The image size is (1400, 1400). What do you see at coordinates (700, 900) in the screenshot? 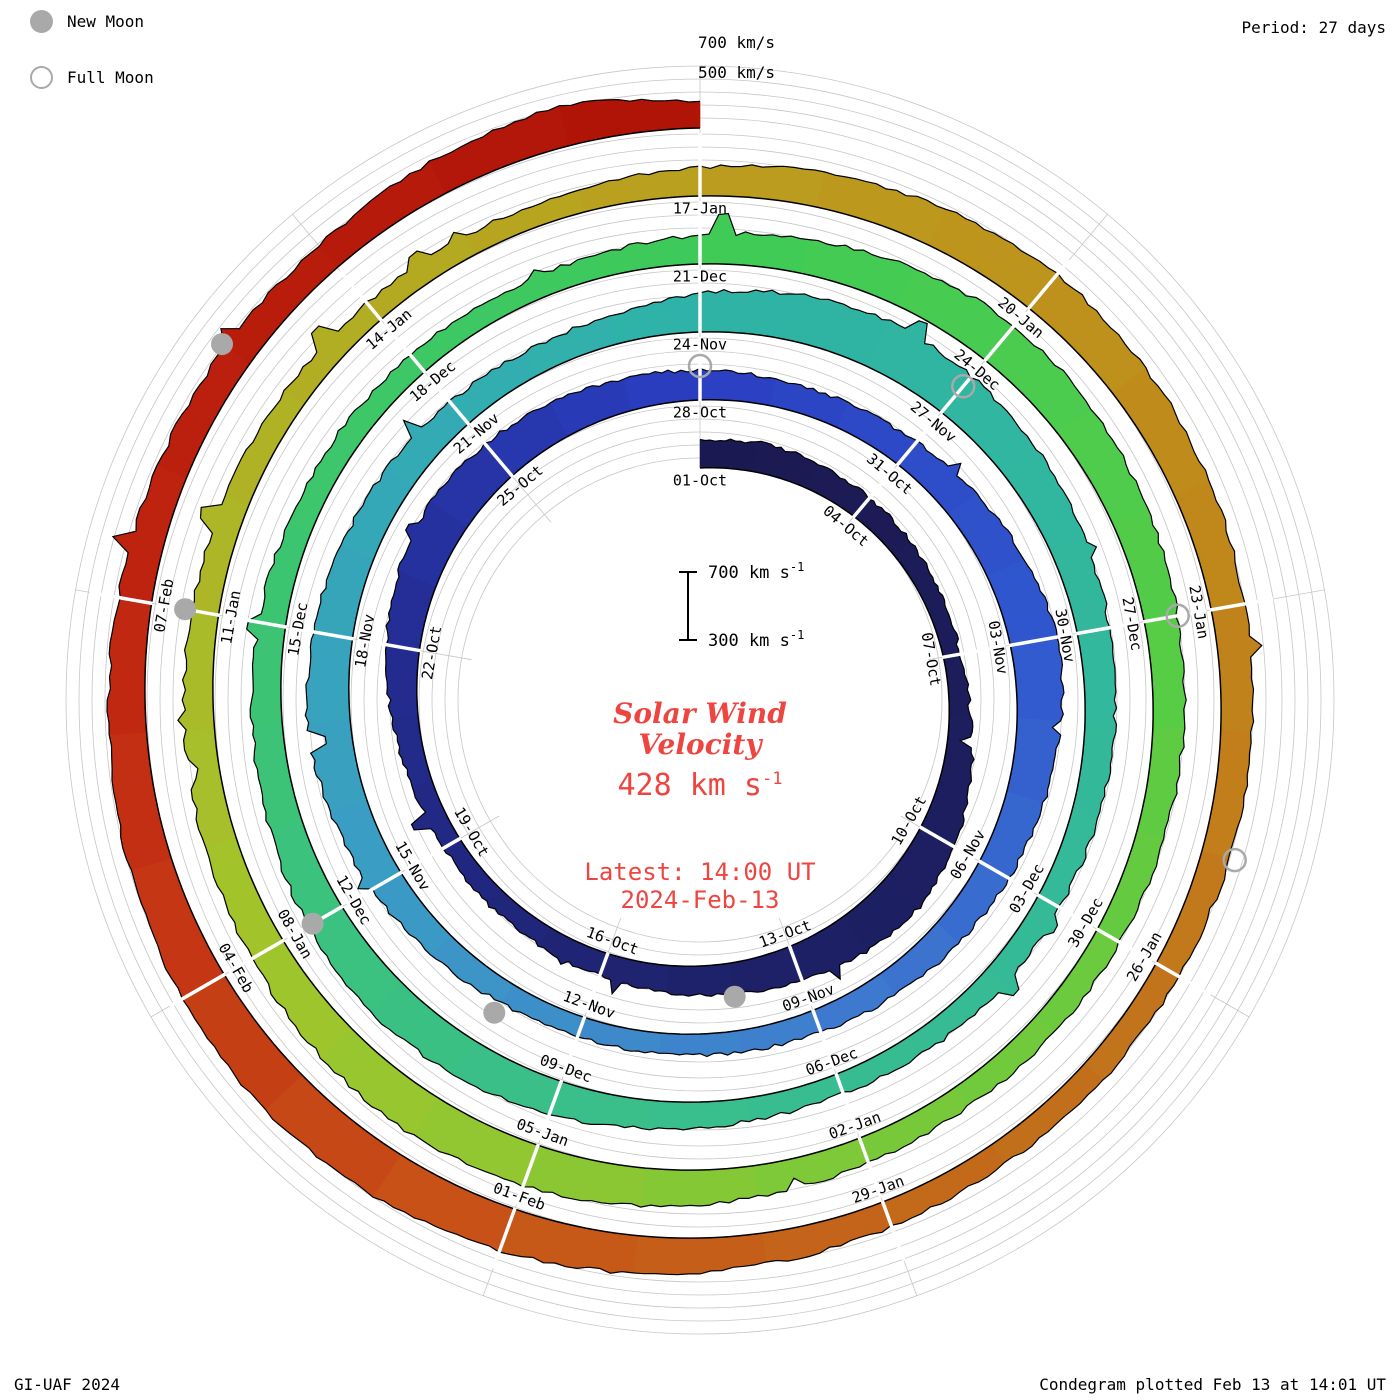
I see `latest-date-line: 2024-Feb-13` at bounding box center [700, 900].